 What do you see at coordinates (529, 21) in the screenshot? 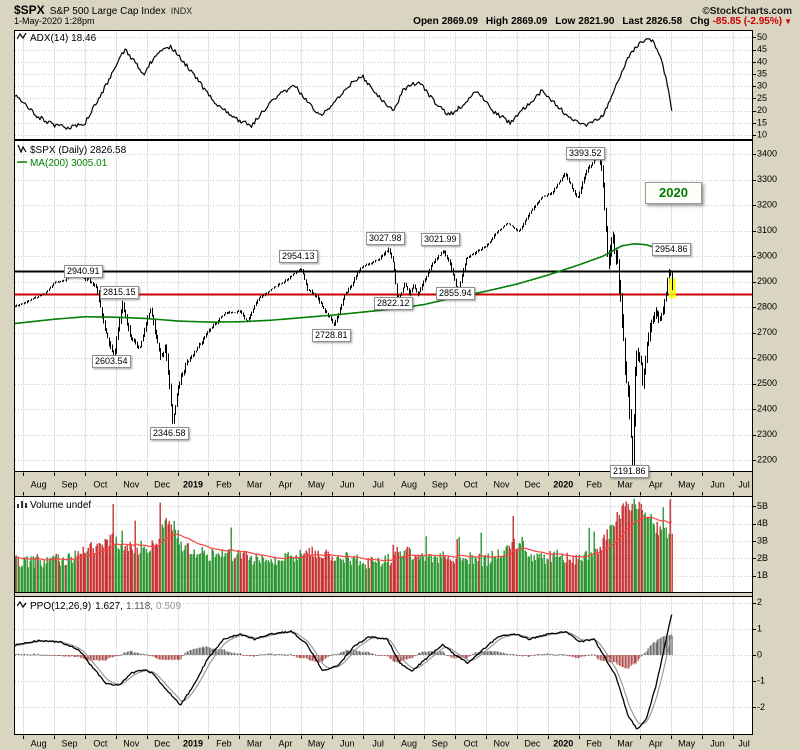
I see `high-value: 2869.09` at bounding box center [529, 21].